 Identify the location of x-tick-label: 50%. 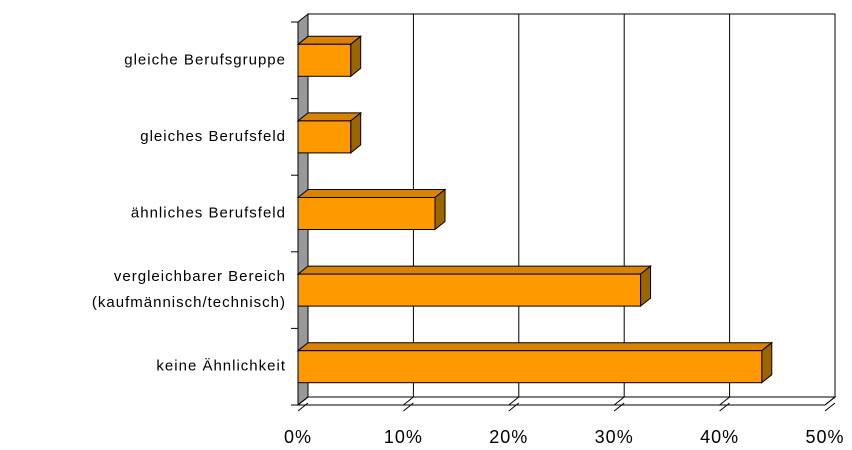
(824, 437).